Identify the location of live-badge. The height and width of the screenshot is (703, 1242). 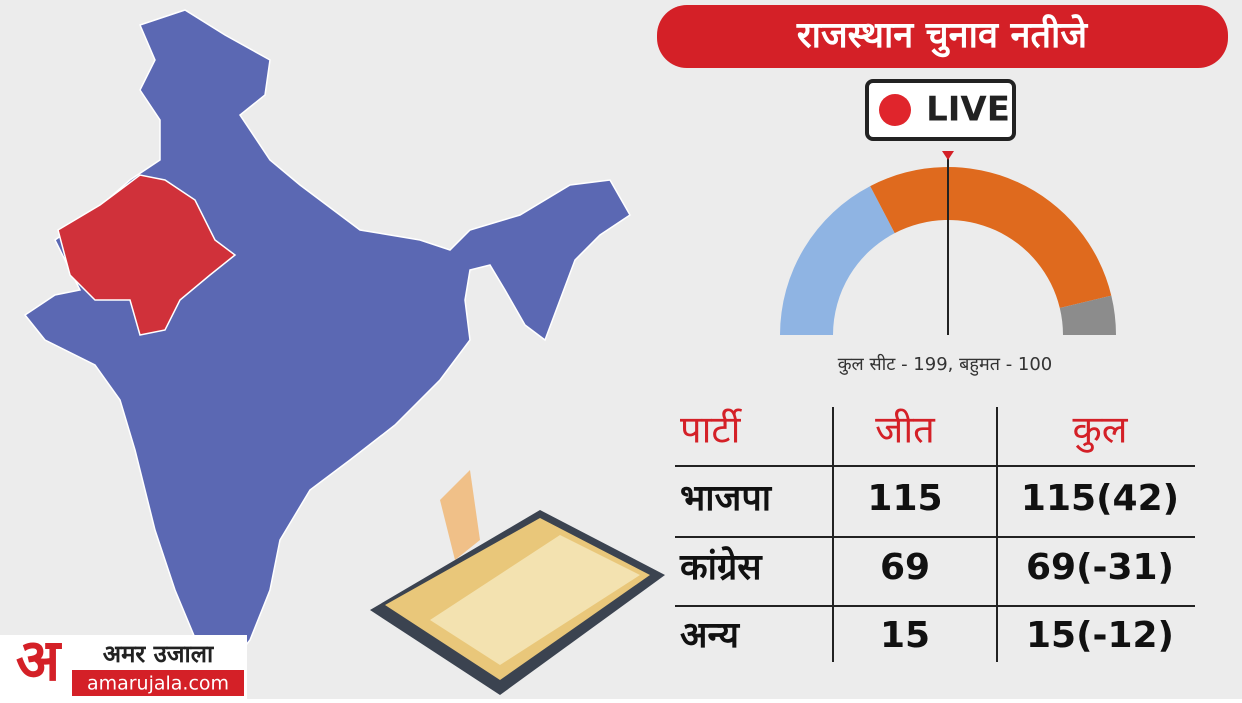
(940, 110).